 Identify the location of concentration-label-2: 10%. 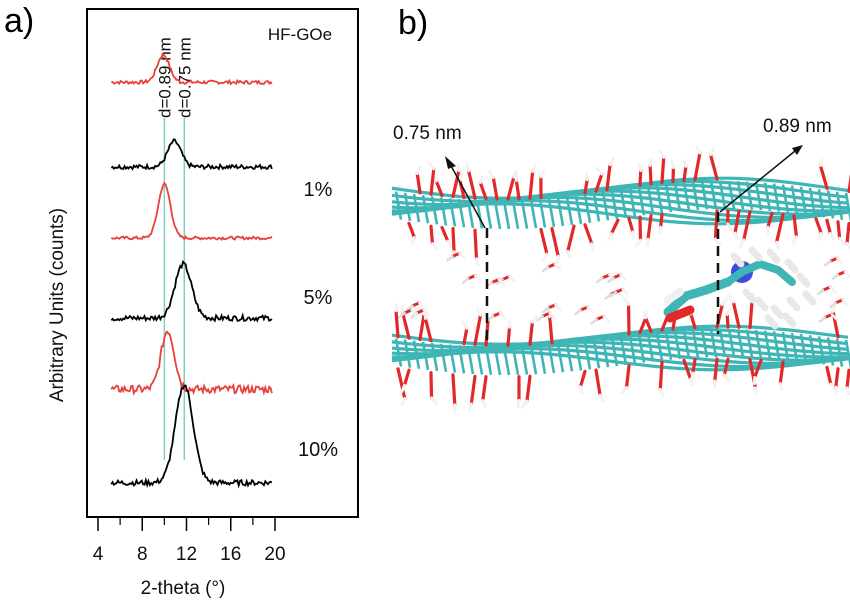
(318, 450).